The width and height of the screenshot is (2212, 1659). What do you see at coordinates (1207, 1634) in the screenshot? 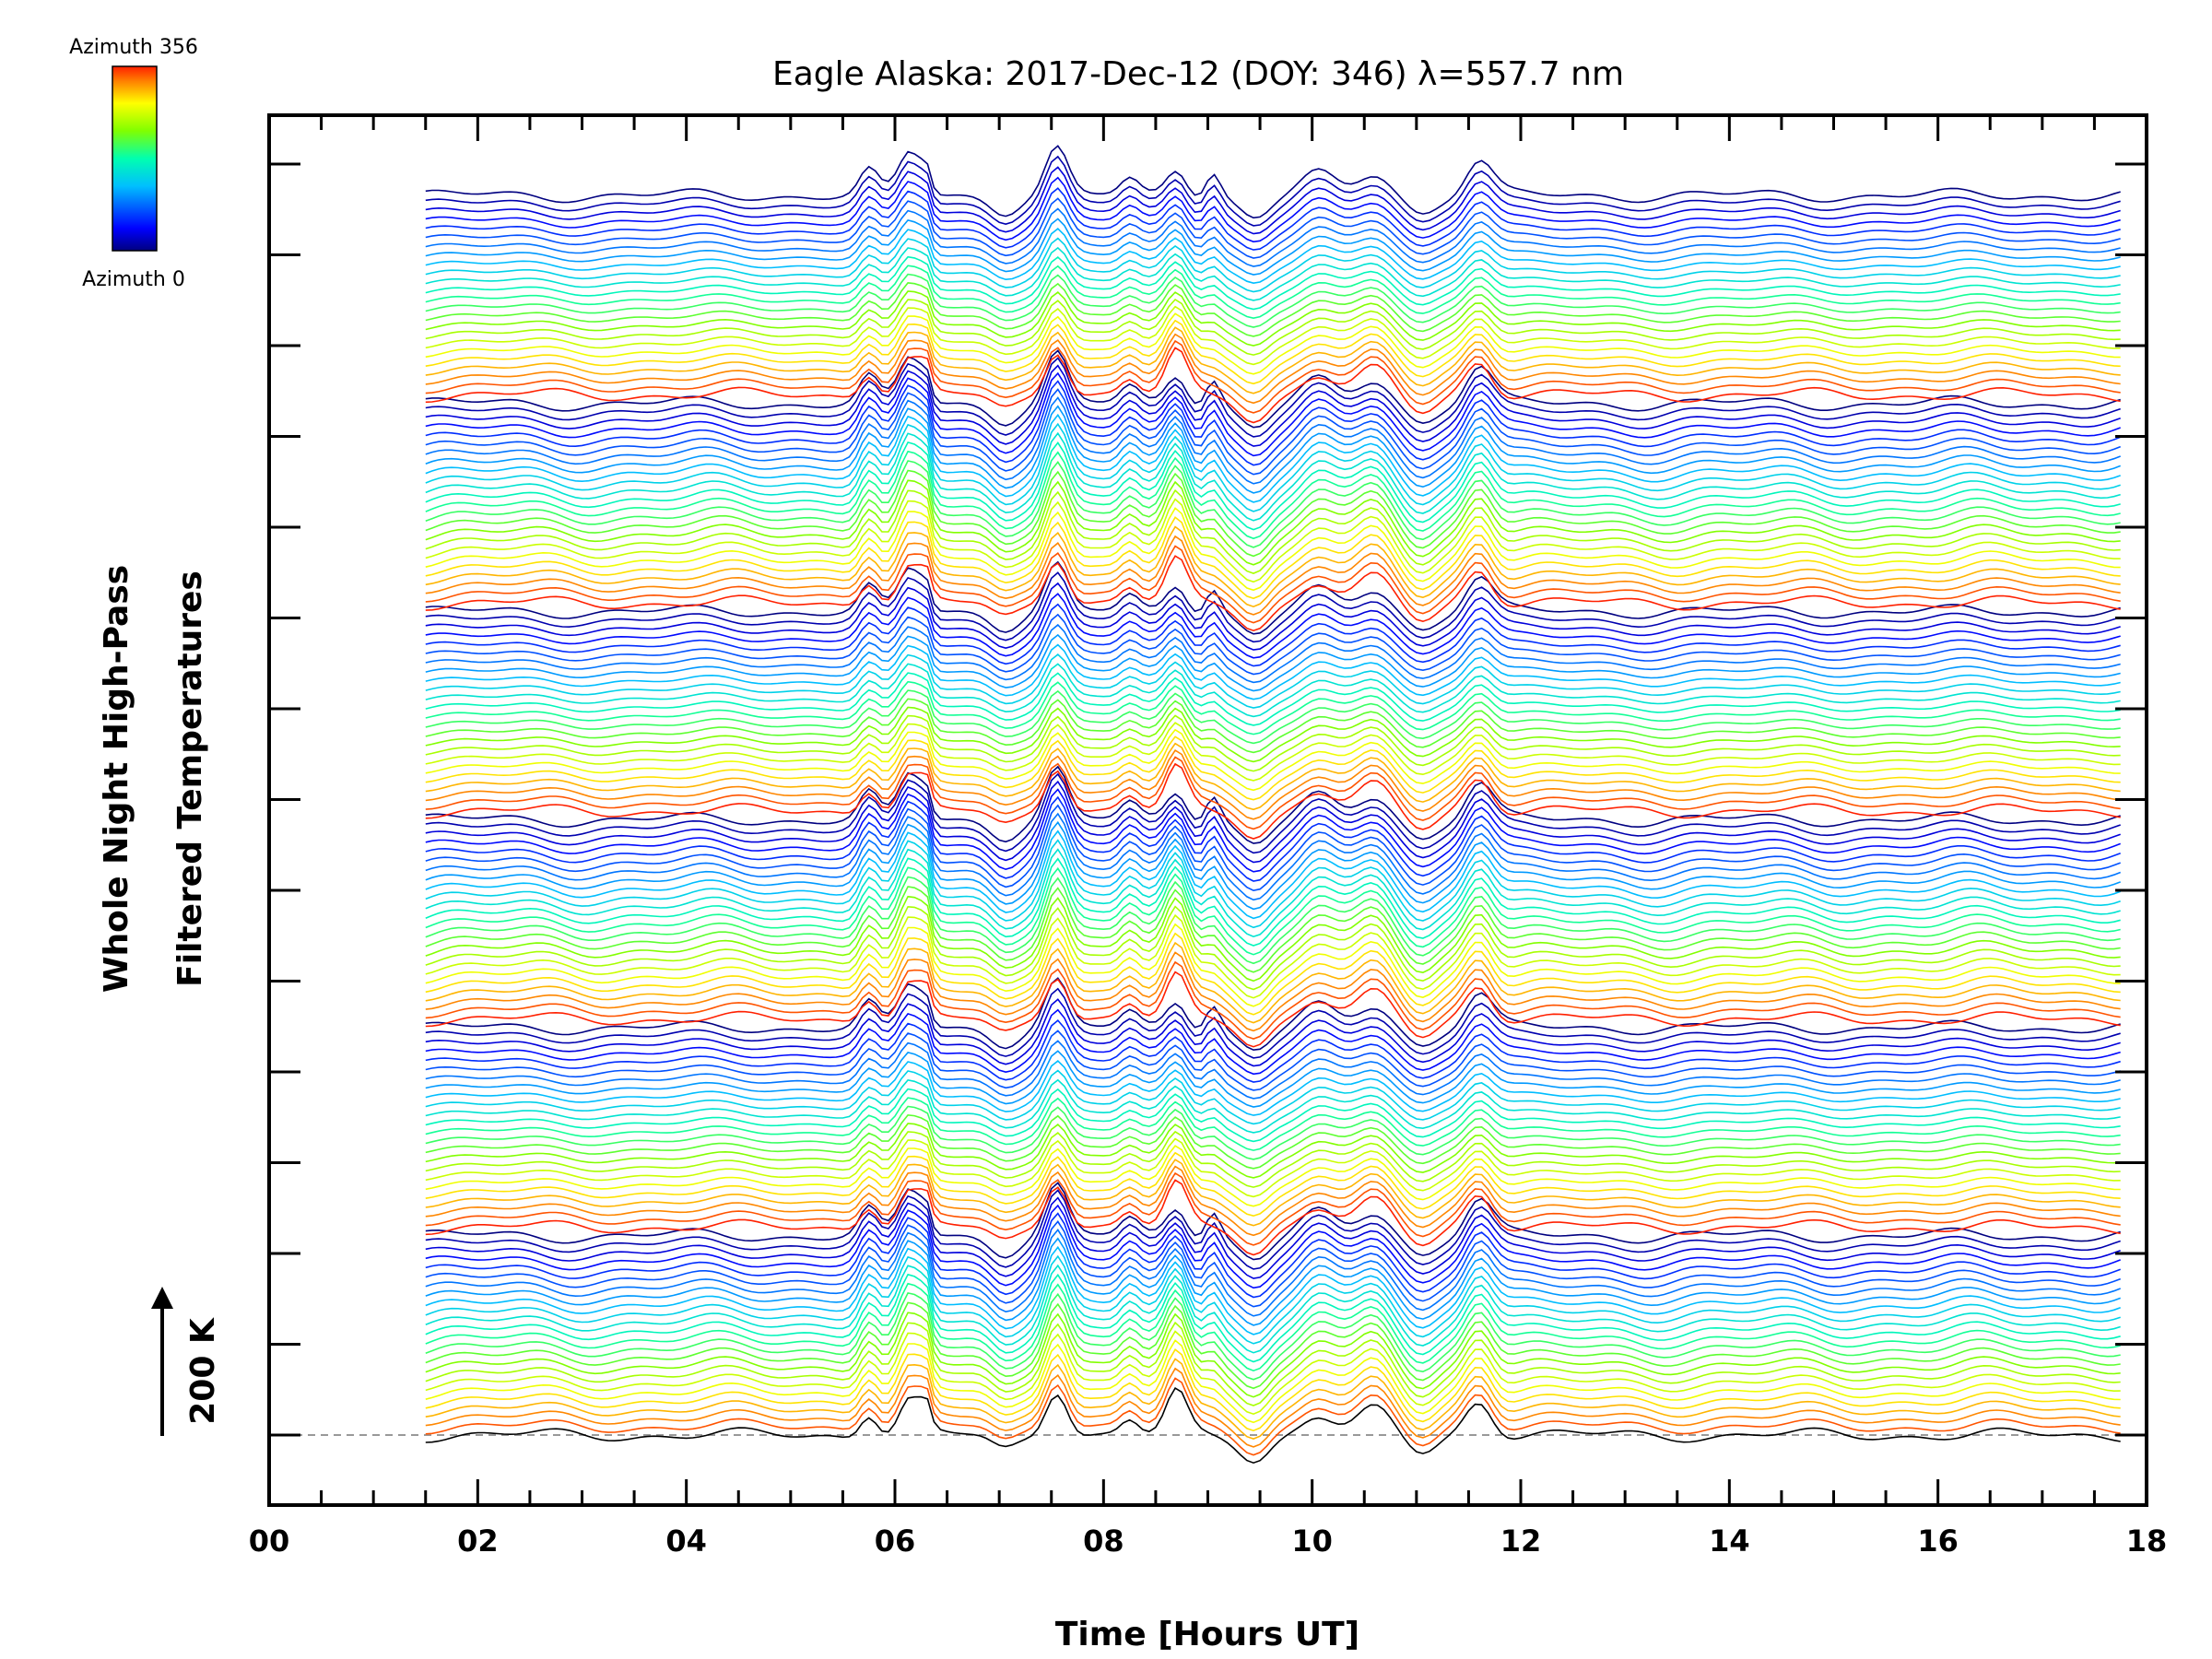
I see `x-axis-label: Time [Hours UT]` at bounding box center [1207, 1634].